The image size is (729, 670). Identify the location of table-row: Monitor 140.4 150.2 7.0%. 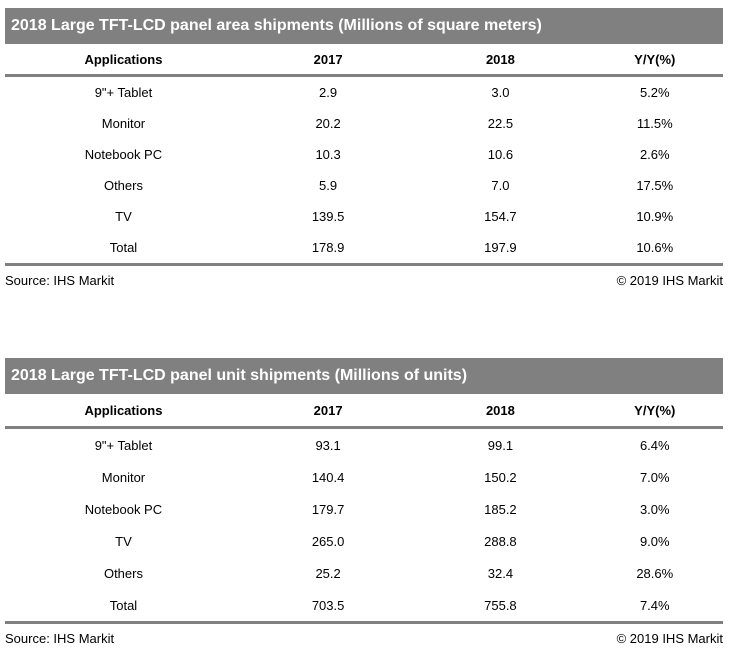
(364, 477).